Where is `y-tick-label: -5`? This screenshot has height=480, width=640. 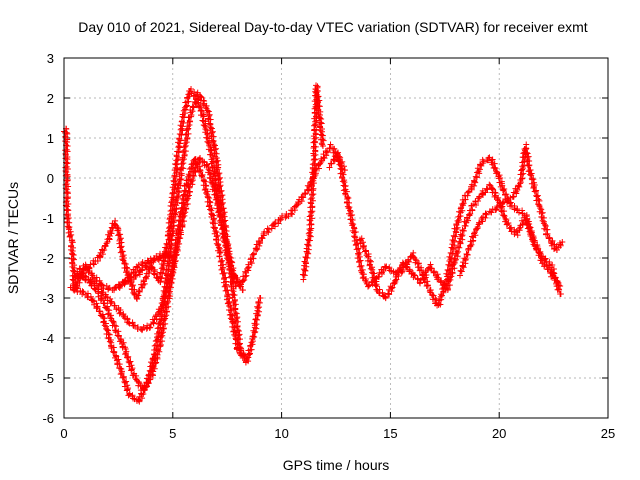
y-tick-label: -5 is located at coordinates (48, 378).